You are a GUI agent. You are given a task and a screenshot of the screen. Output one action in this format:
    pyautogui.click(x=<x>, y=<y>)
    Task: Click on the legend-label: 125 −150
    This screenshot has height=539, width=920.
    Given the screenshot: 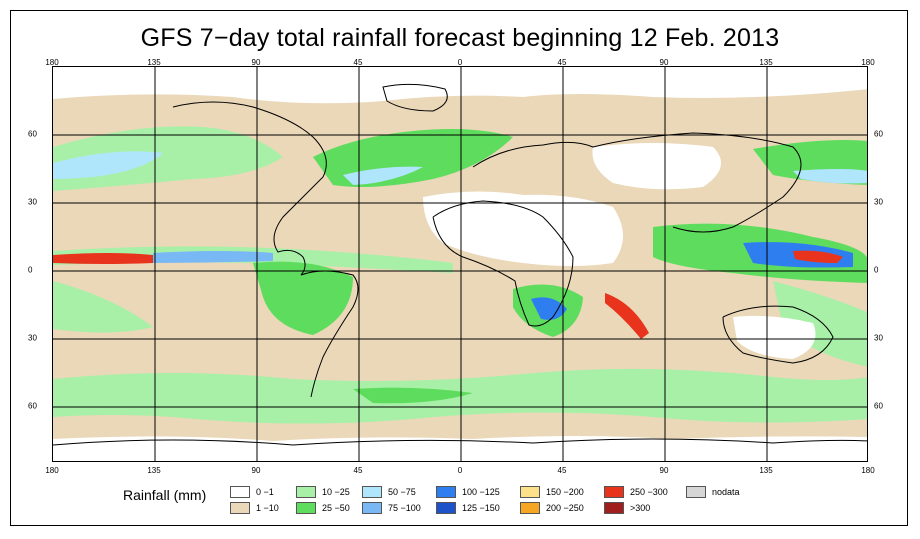 What is the action you would take?
    pyautogui.click(x=481, y=508)
    